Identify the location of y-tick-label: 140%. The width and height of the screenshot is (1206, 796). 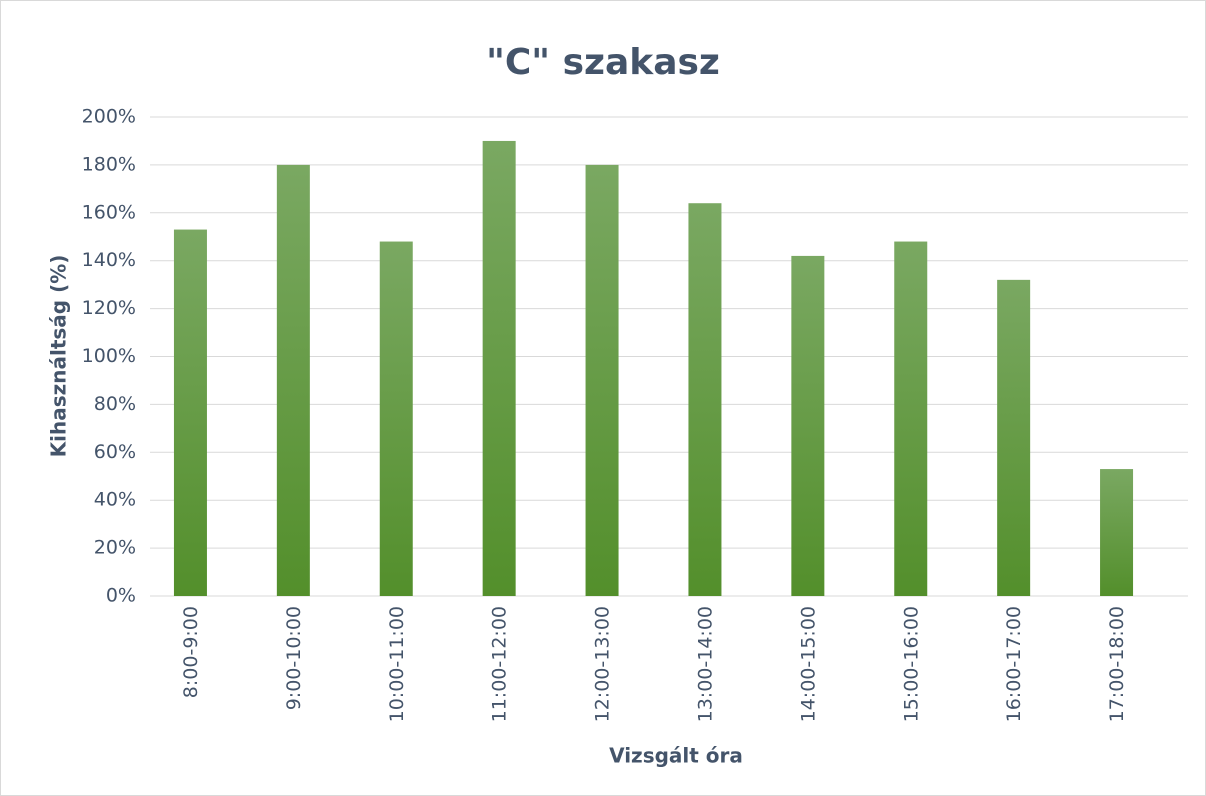
(109, 260).